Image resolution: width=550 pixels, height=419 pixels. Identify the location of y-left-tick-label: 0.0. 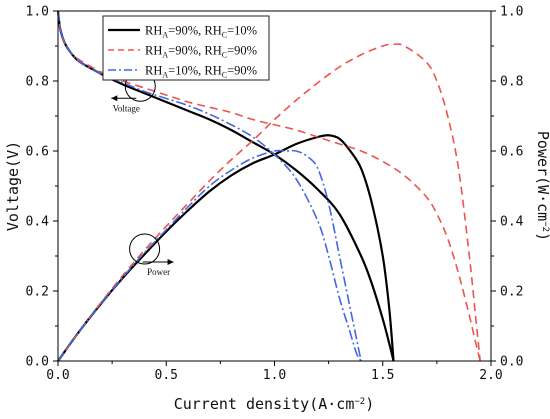
(37, 362).